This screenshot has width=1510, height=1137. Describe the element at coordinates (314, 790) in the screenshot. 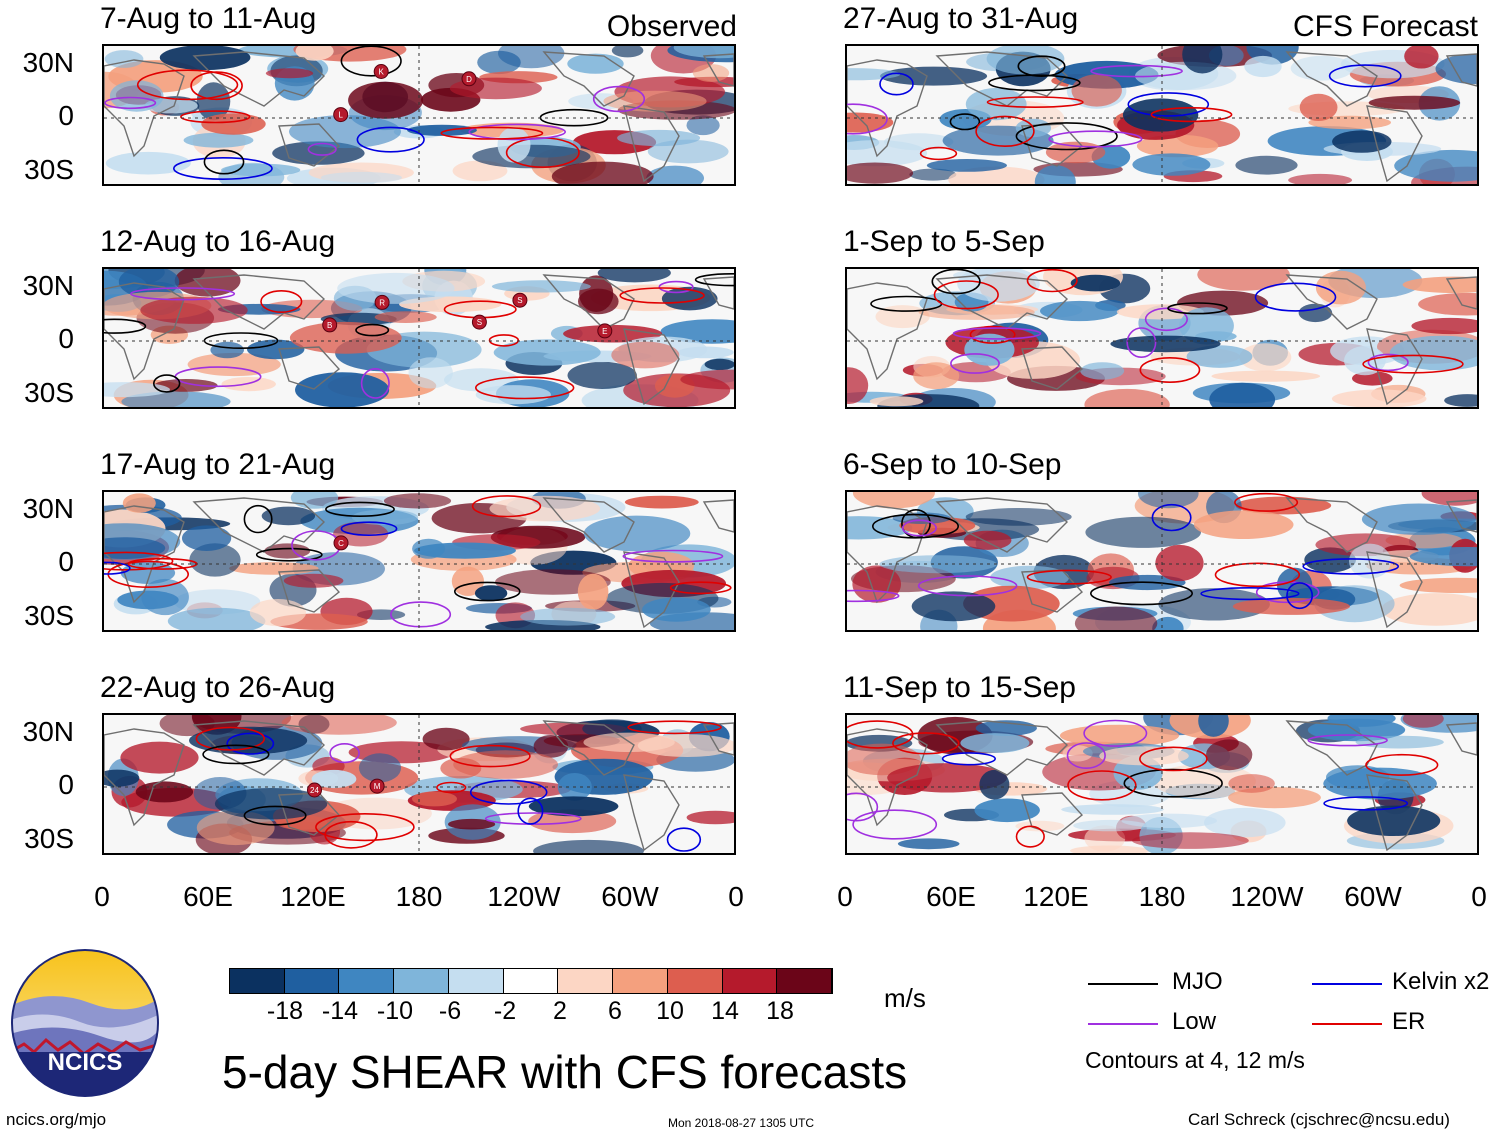

I see `svg-text: 24` at that location.